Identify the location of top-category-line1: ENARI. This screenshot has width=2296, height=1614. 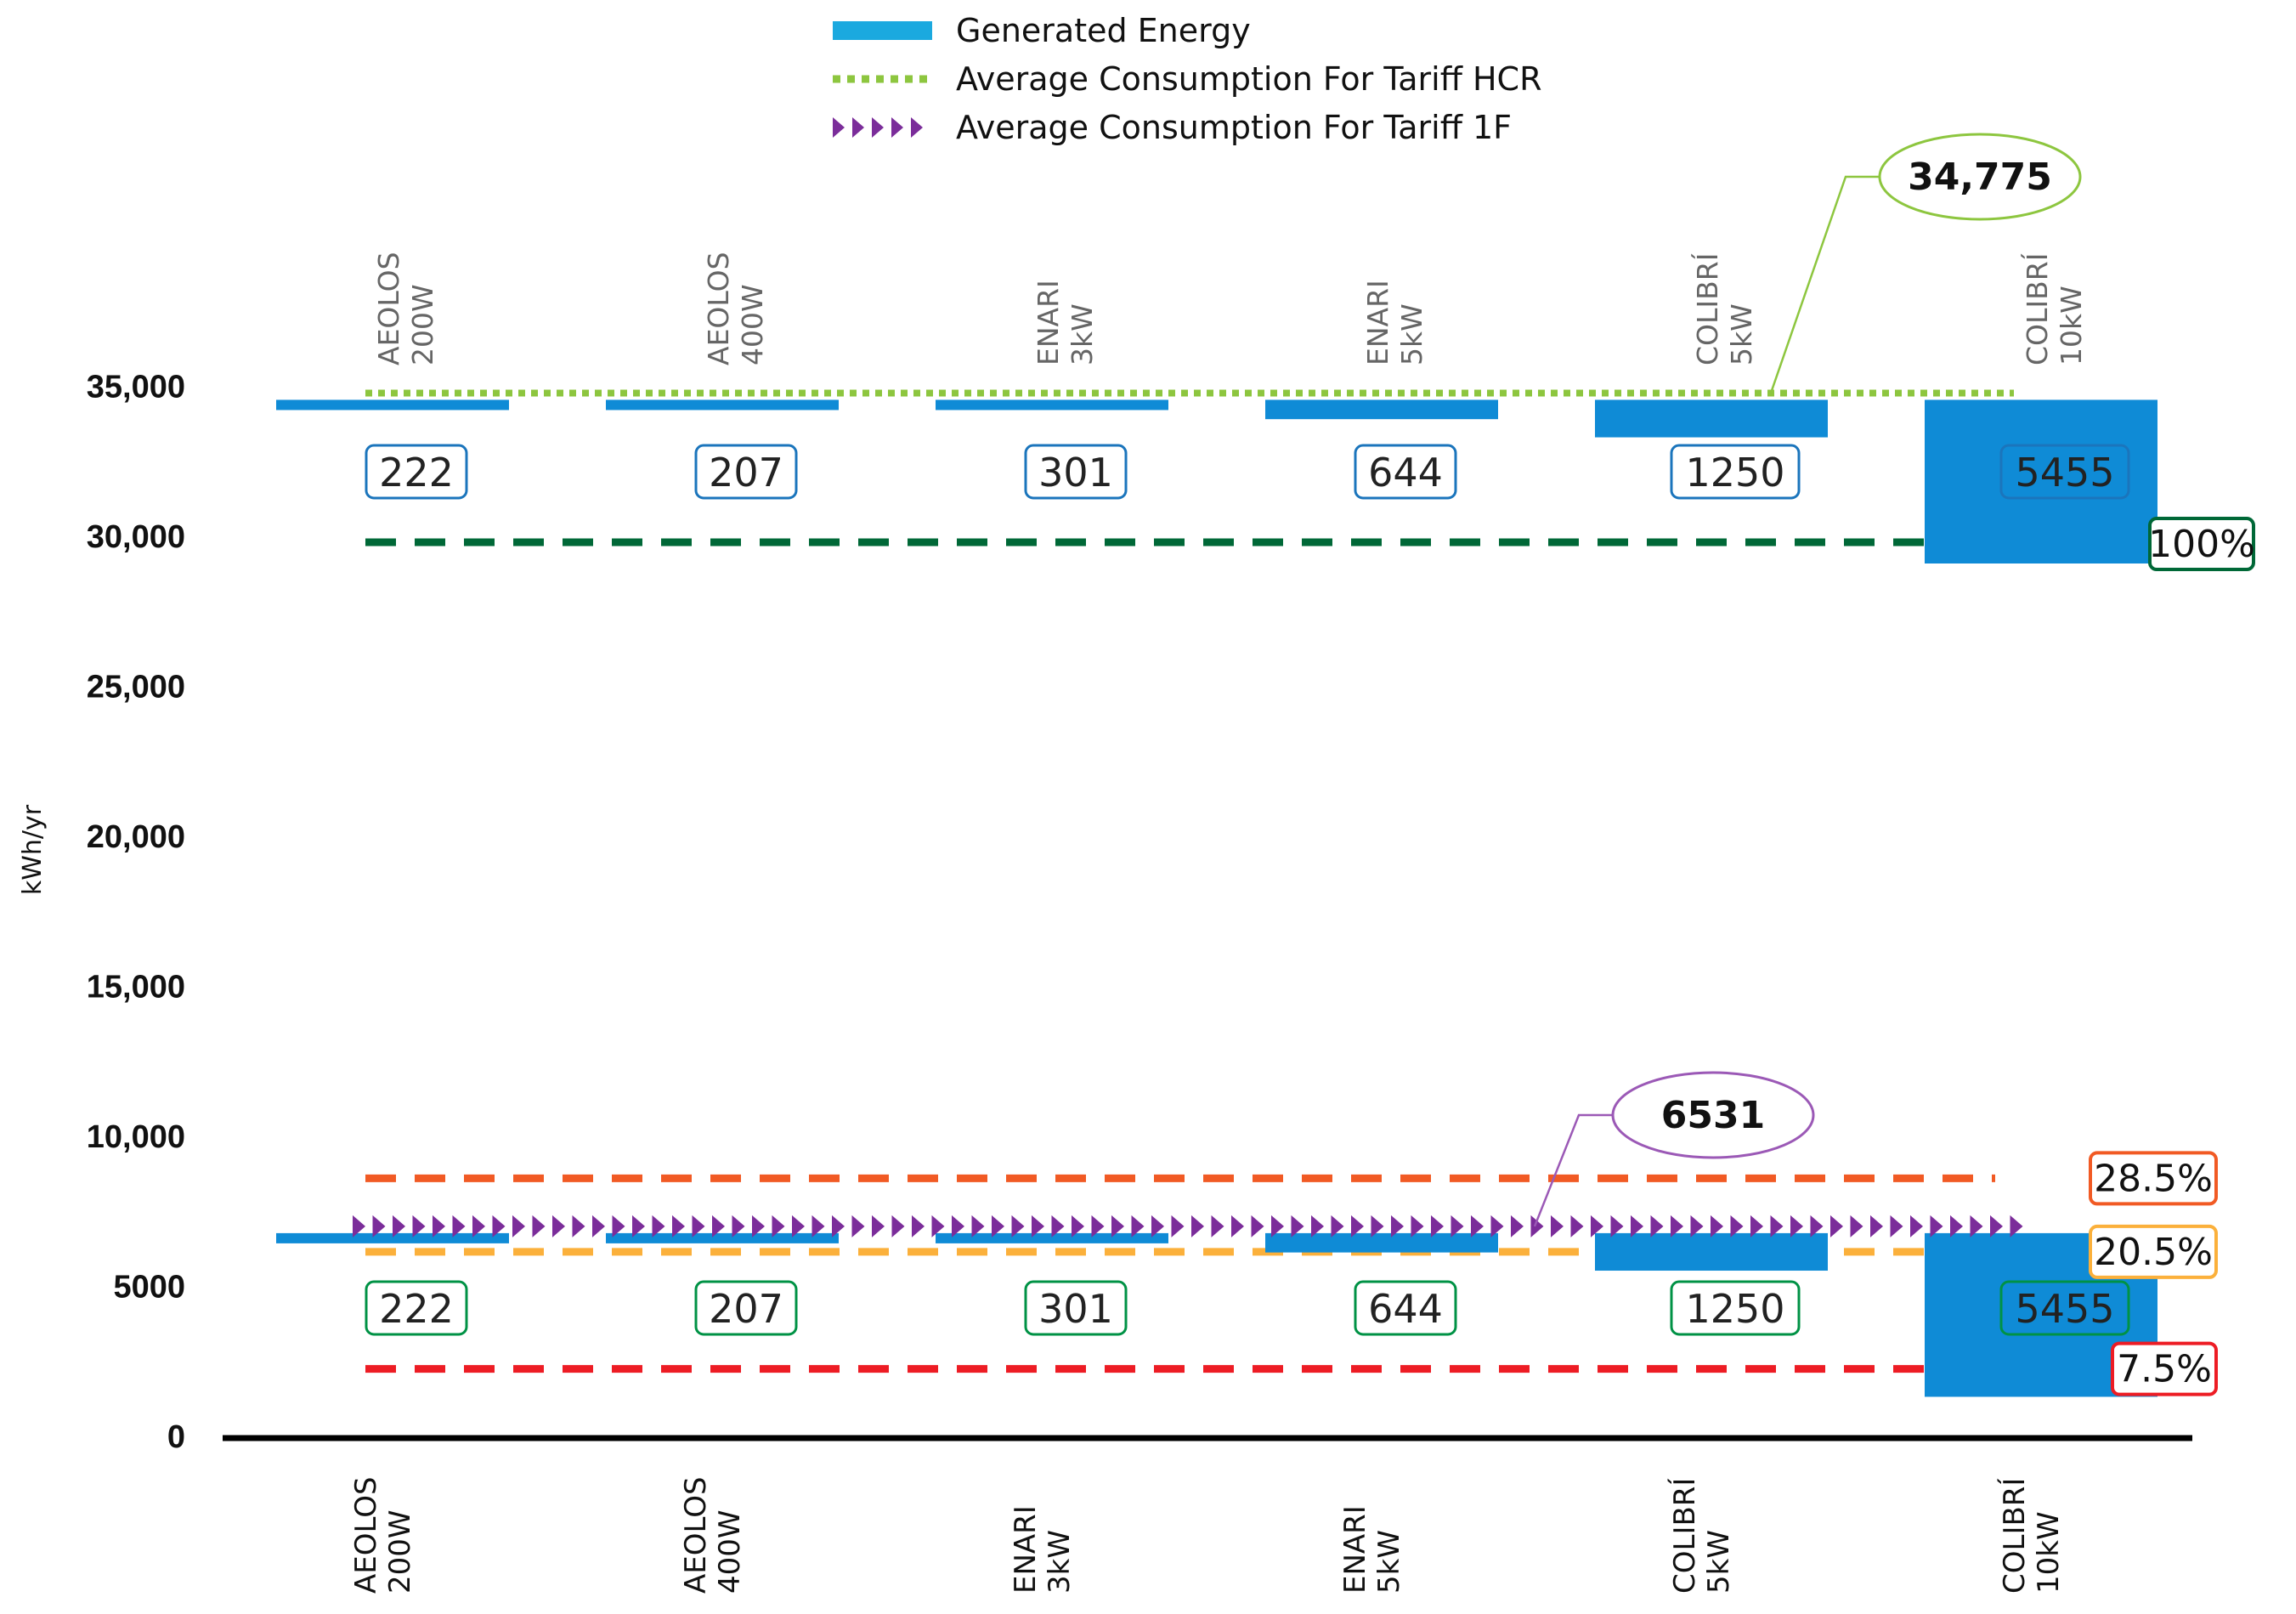
(1048, 322).